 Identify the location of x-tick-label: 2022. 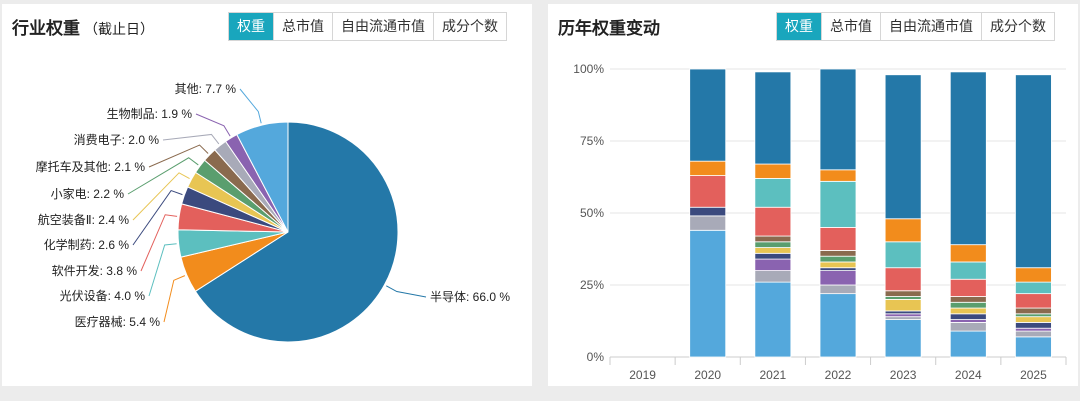
(838, 375).